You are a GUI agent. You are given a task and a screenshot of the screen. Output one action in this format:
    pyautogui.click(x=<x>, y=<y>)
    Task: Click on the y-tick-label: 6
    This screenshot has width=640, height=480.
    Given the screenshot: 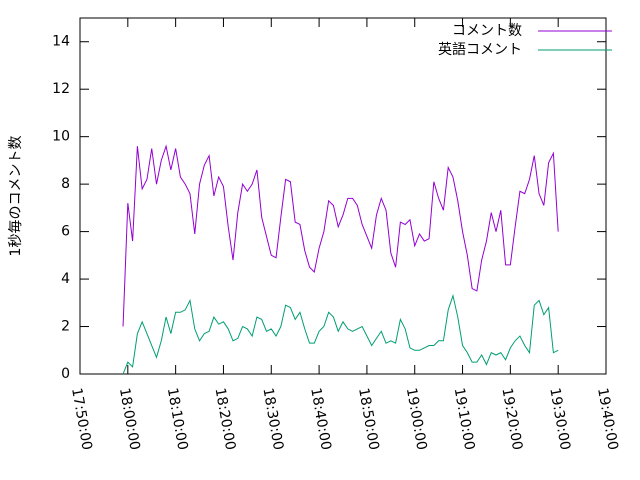 What is the action you would take?
    pyautogui.click(x=65, y=232)
    